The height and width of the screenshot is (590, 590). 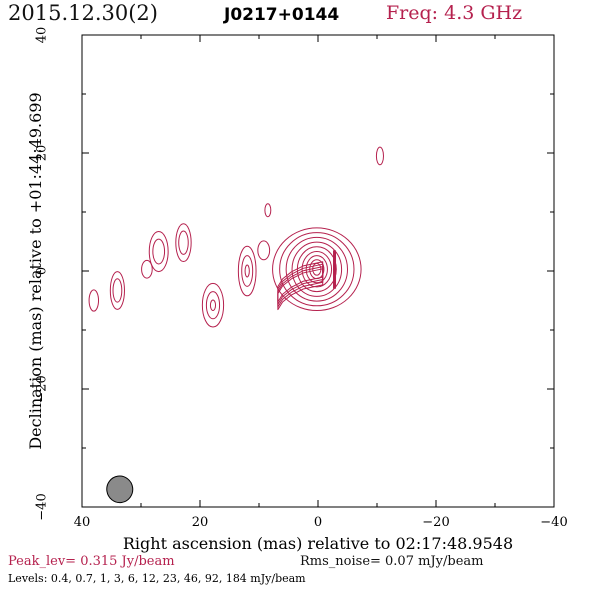 What do you see at coordinates (454, 13) in the screenshot?
I see `frequency-label: Freq: 4.3 GHz` at bounding box center [454, 13].